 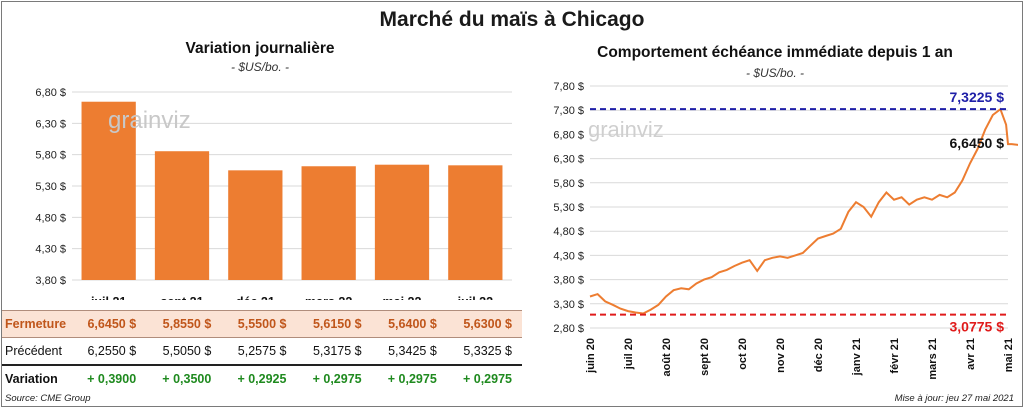 I want to click on x-tick-label: nov 20, so click(x=781, y=355).